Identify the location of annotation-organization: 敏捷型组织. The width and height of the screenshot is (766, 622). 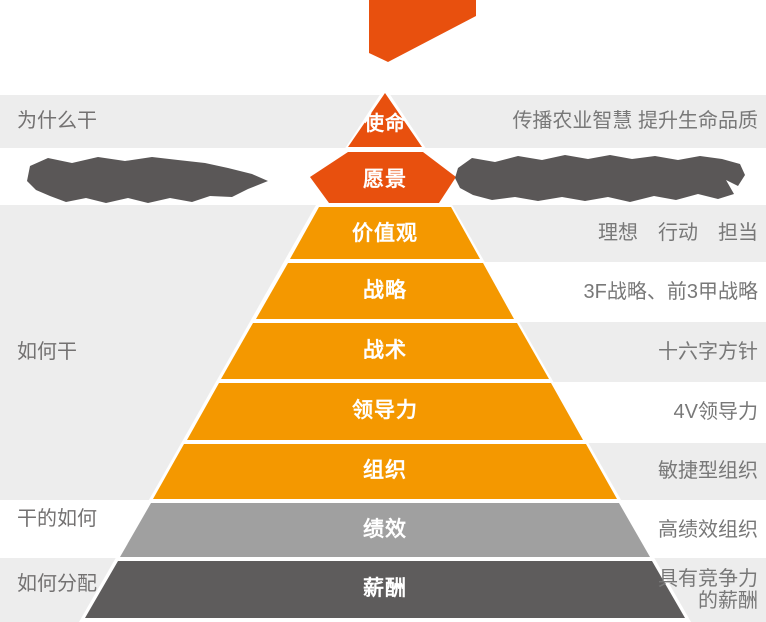
(708, 471).